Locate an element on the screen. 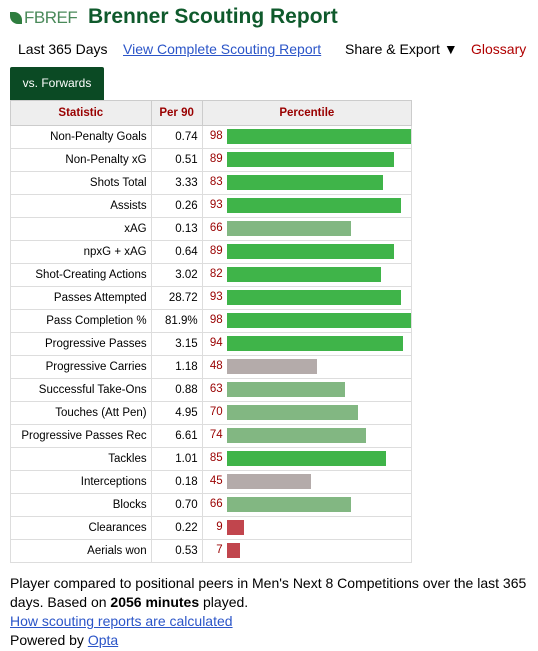  percentile-cell: 93 is located at coordinates (307, 206).